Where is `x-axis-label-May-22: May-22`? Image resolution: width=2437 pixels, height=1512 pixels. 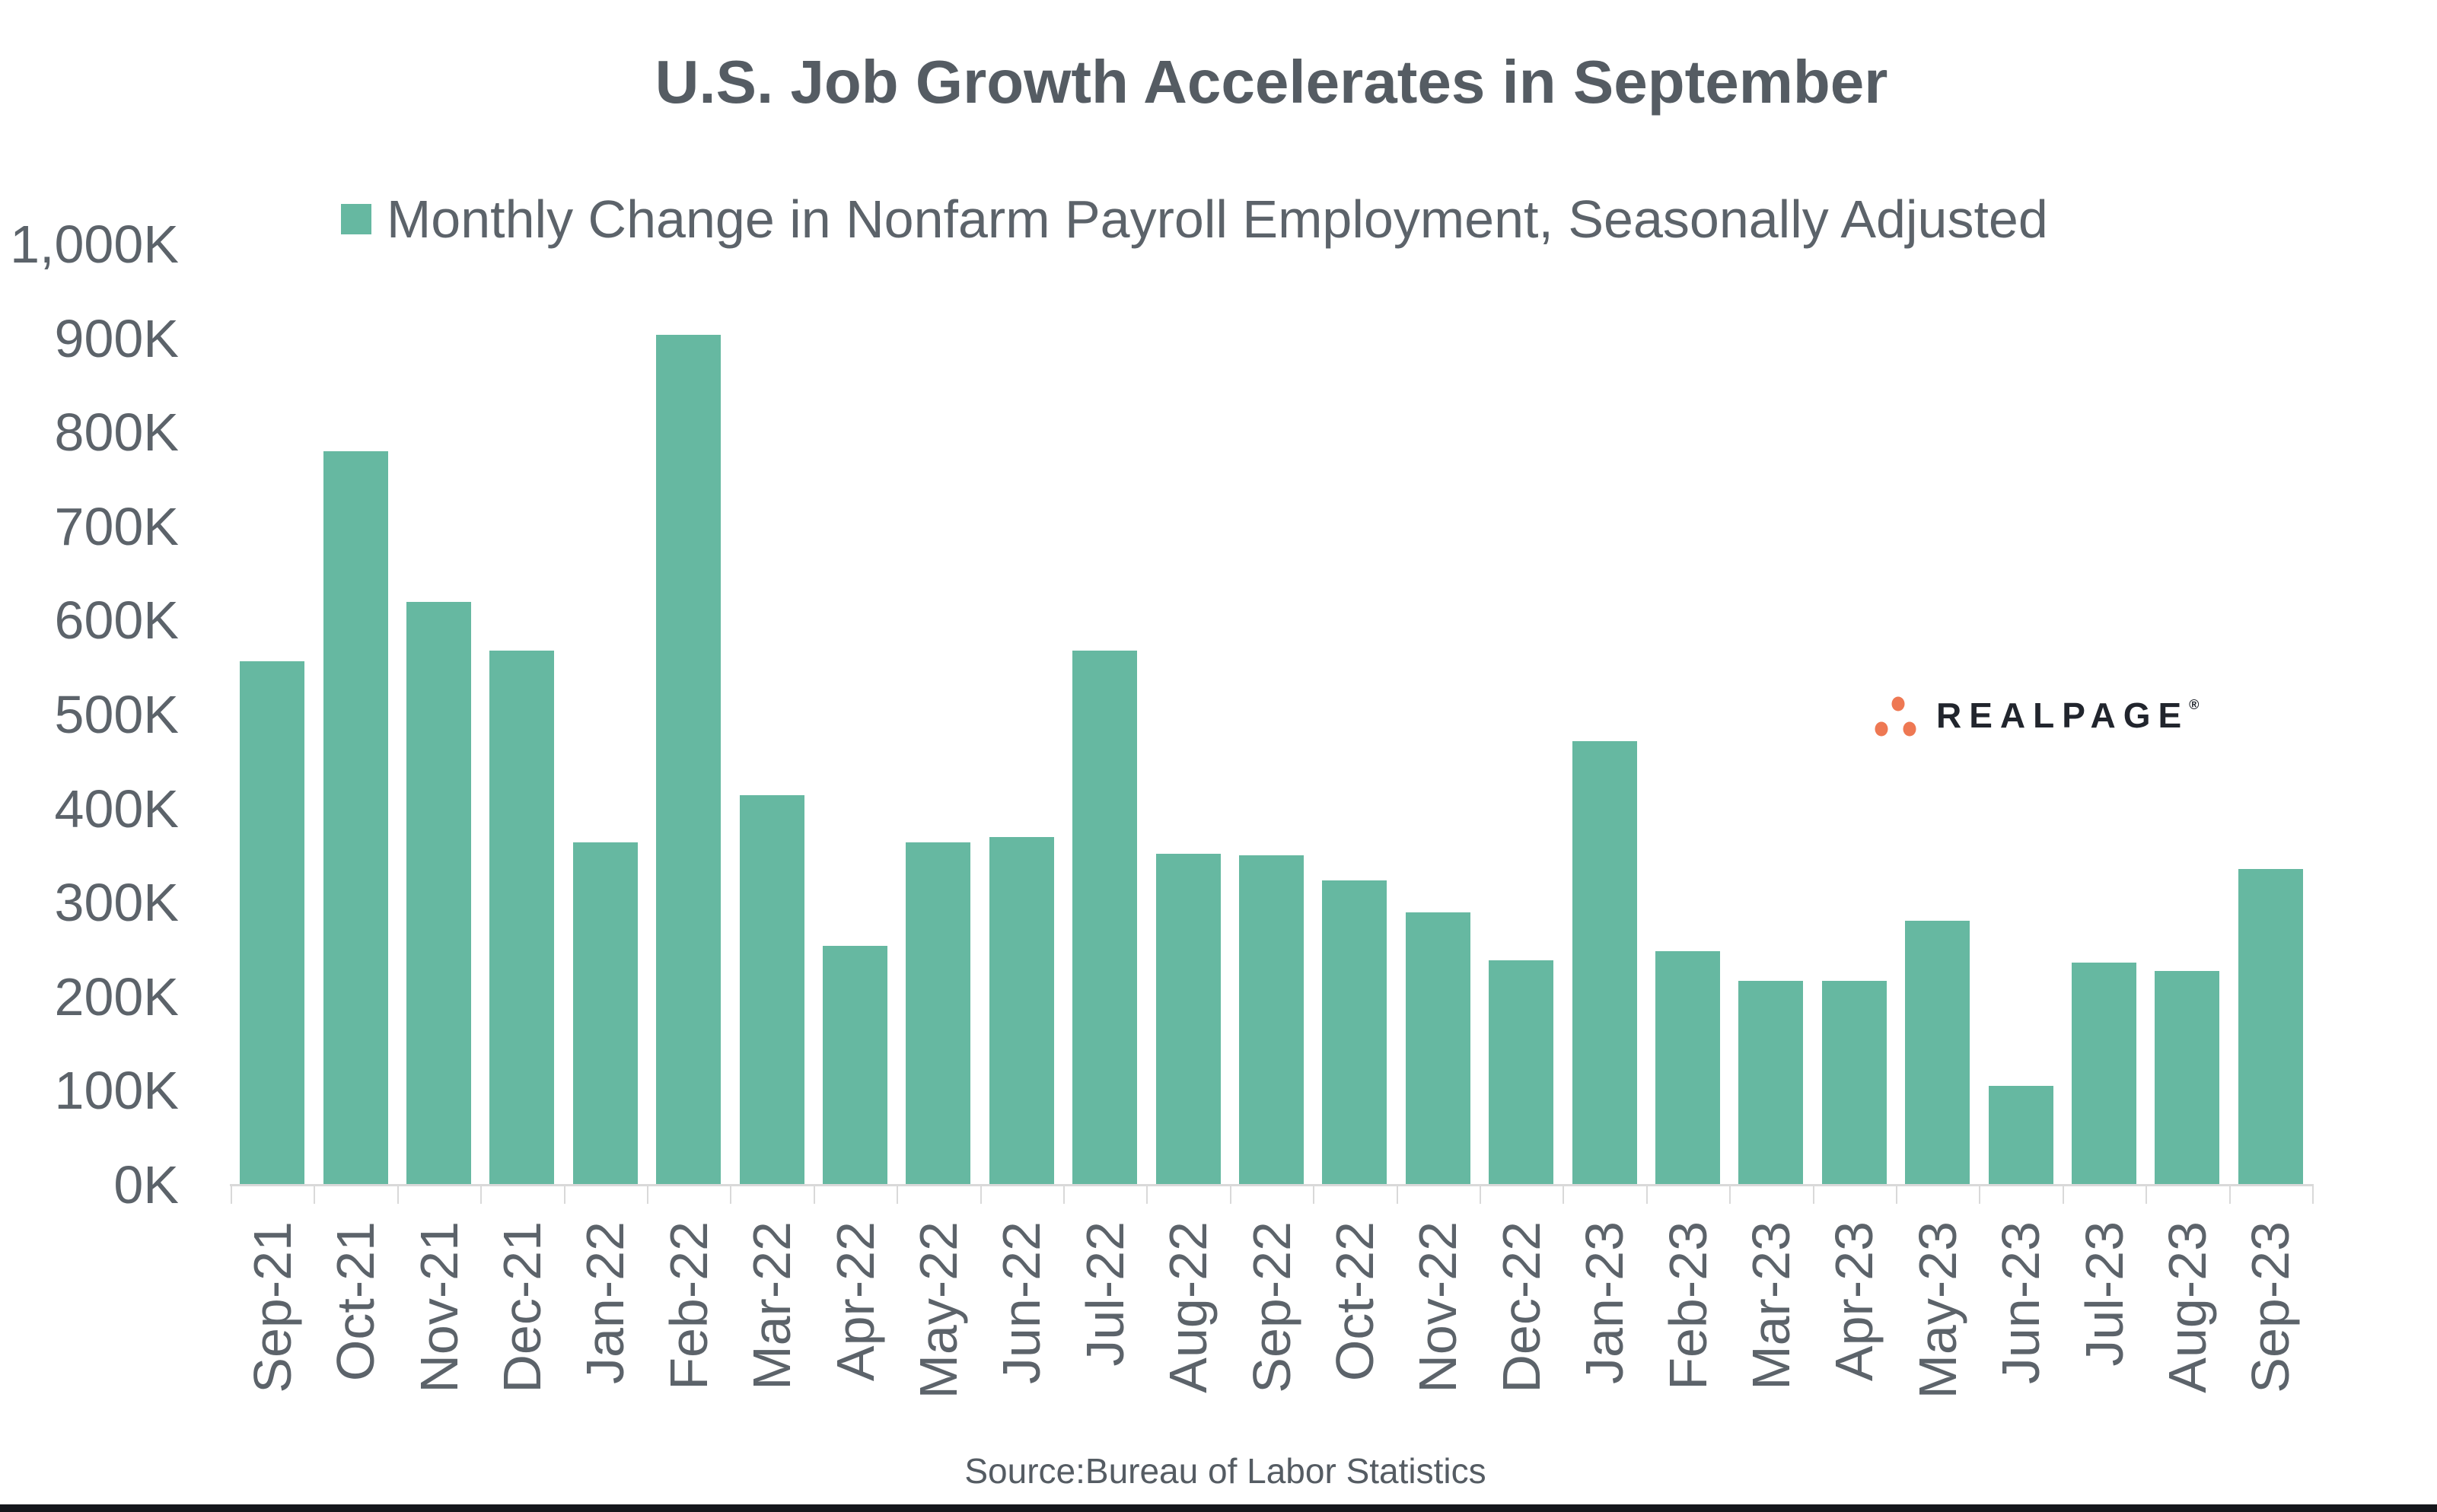 x-axis-label-May-22: May-22 is located at coordinates (938, 1310).